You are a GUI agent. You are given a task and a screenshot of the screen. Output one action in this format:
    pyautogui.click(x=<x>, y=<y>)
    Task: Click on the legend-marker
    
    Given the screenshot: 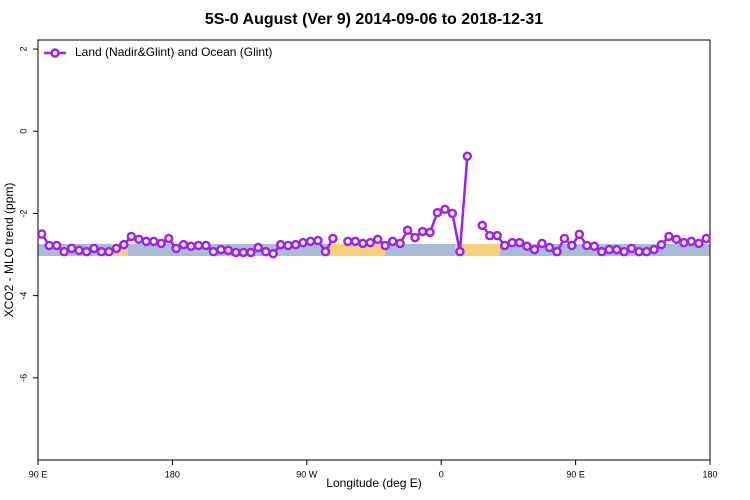 What is the action you would take?
    pyautogui.click(x=55, y=53)
    